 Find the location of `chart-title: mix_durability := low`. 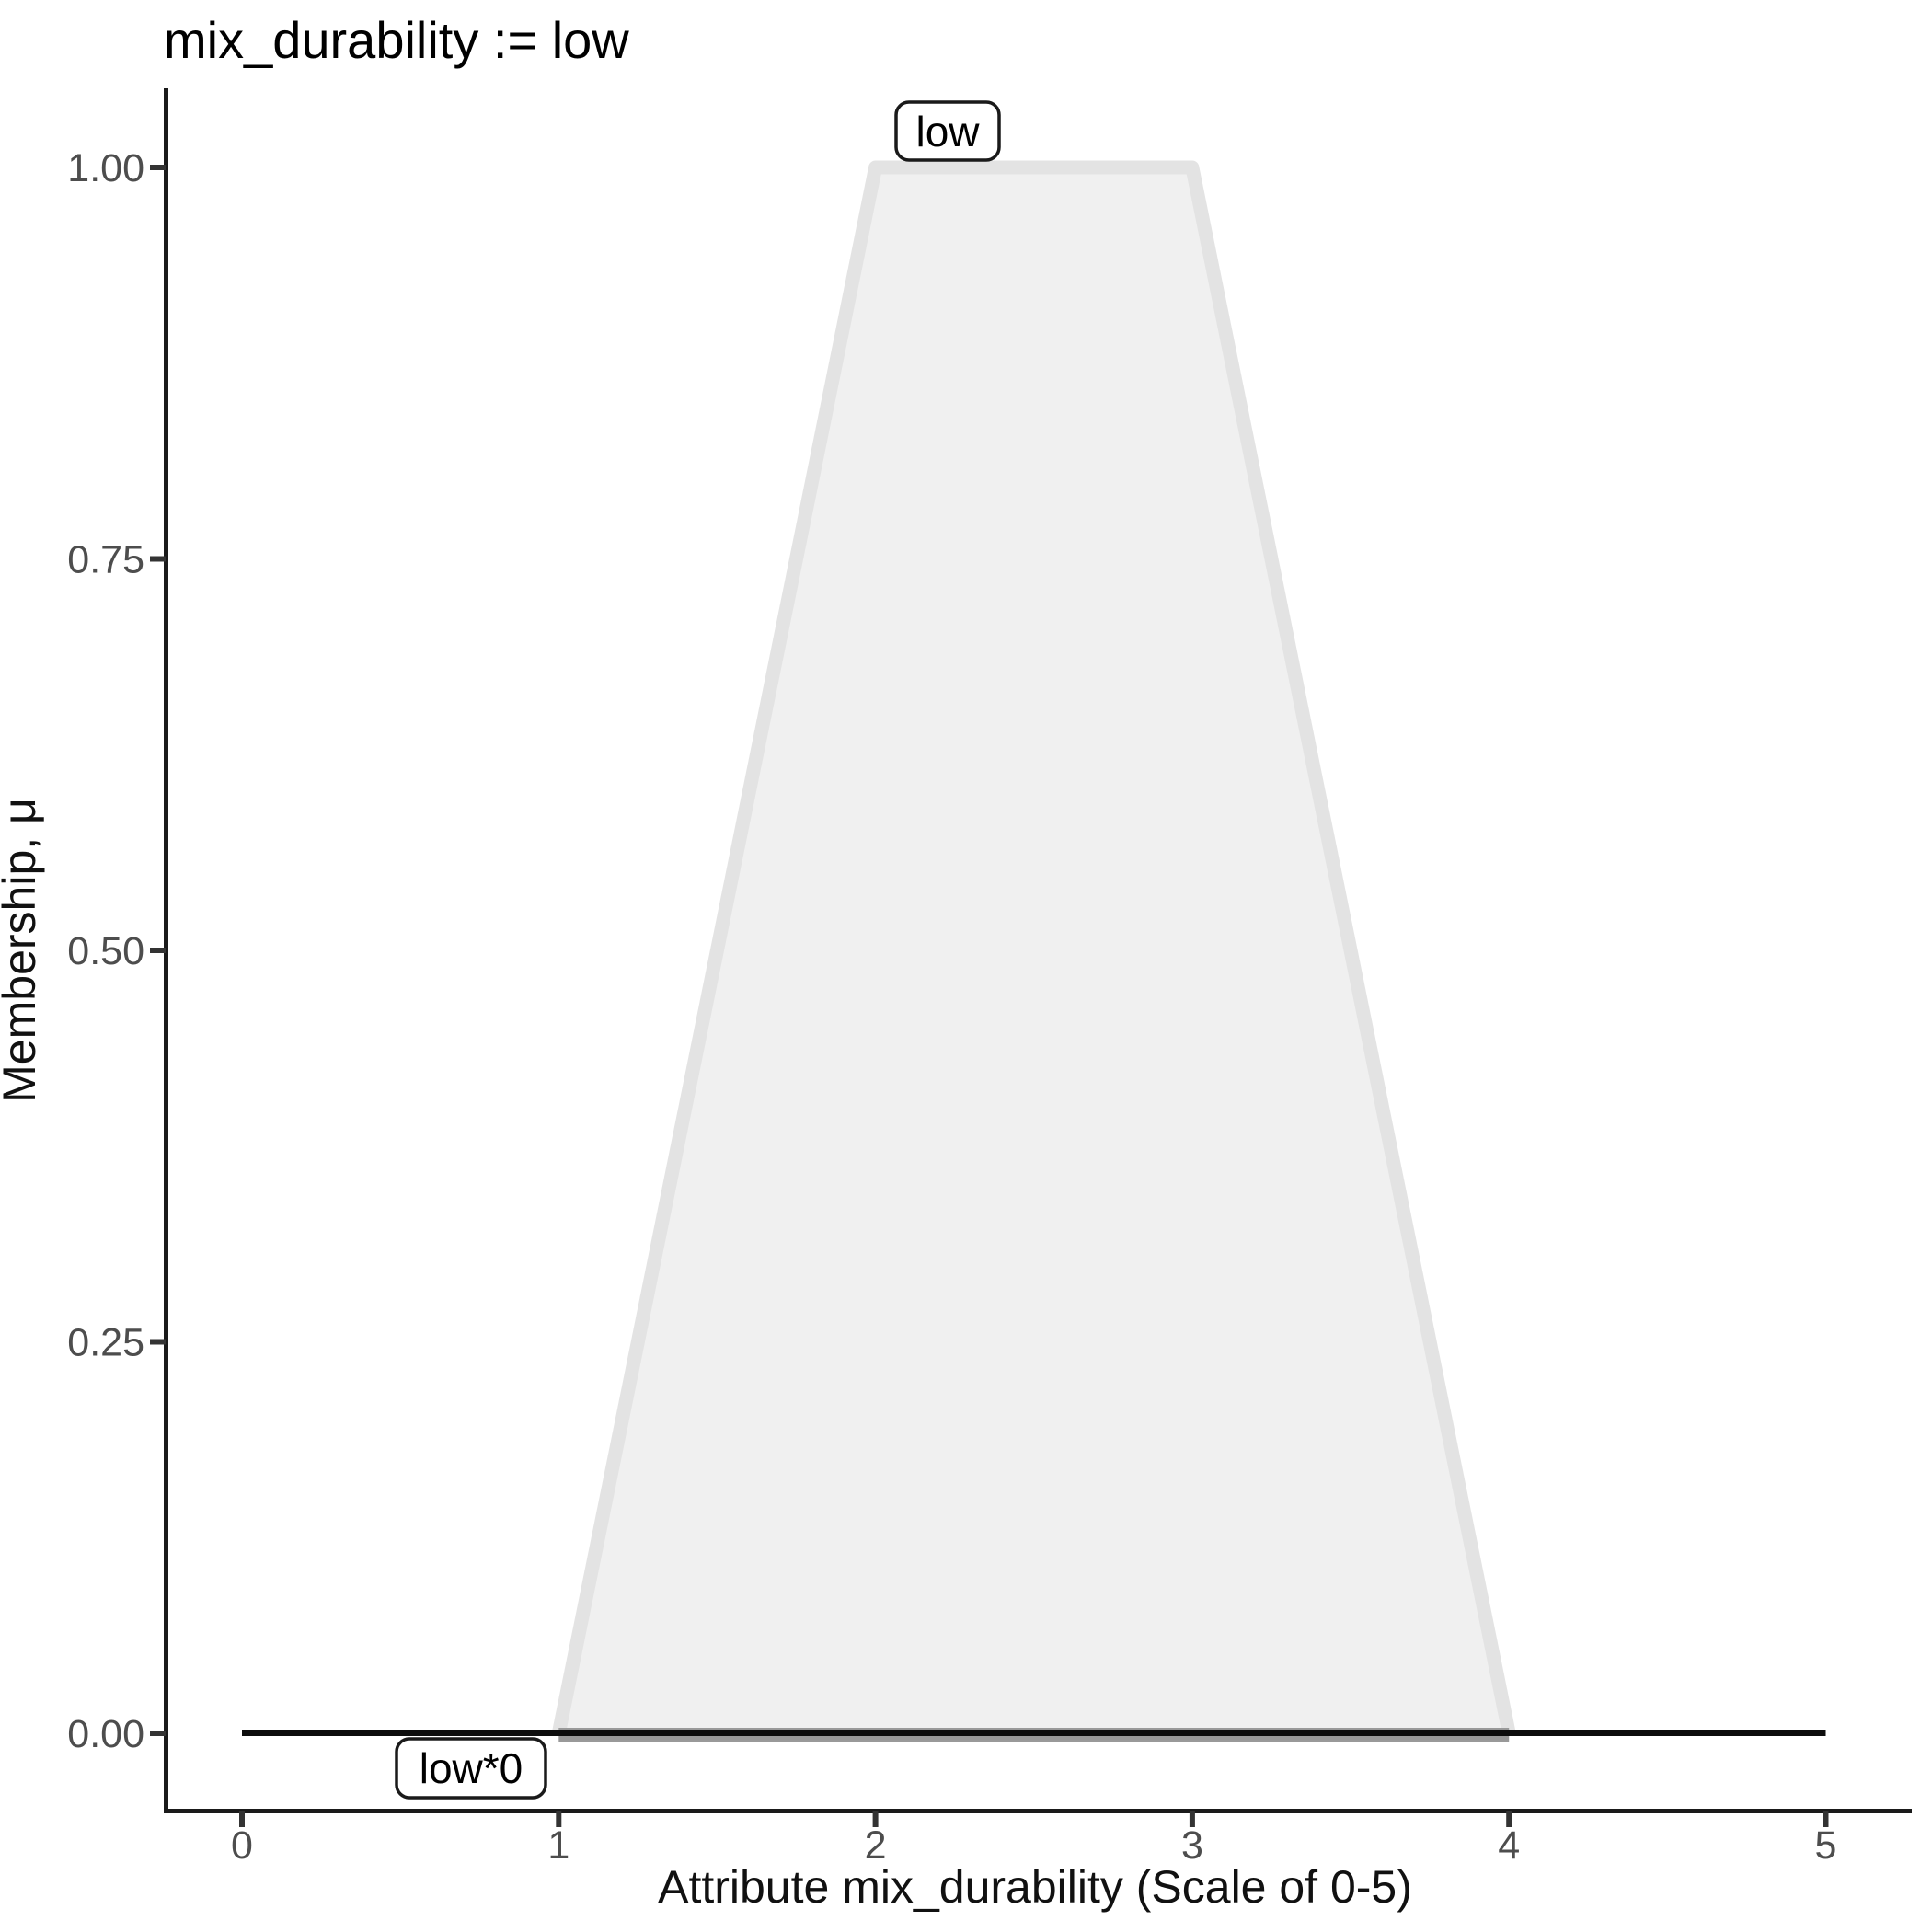

chart-title: mix_durability := low is located at coordinates (396, 40).